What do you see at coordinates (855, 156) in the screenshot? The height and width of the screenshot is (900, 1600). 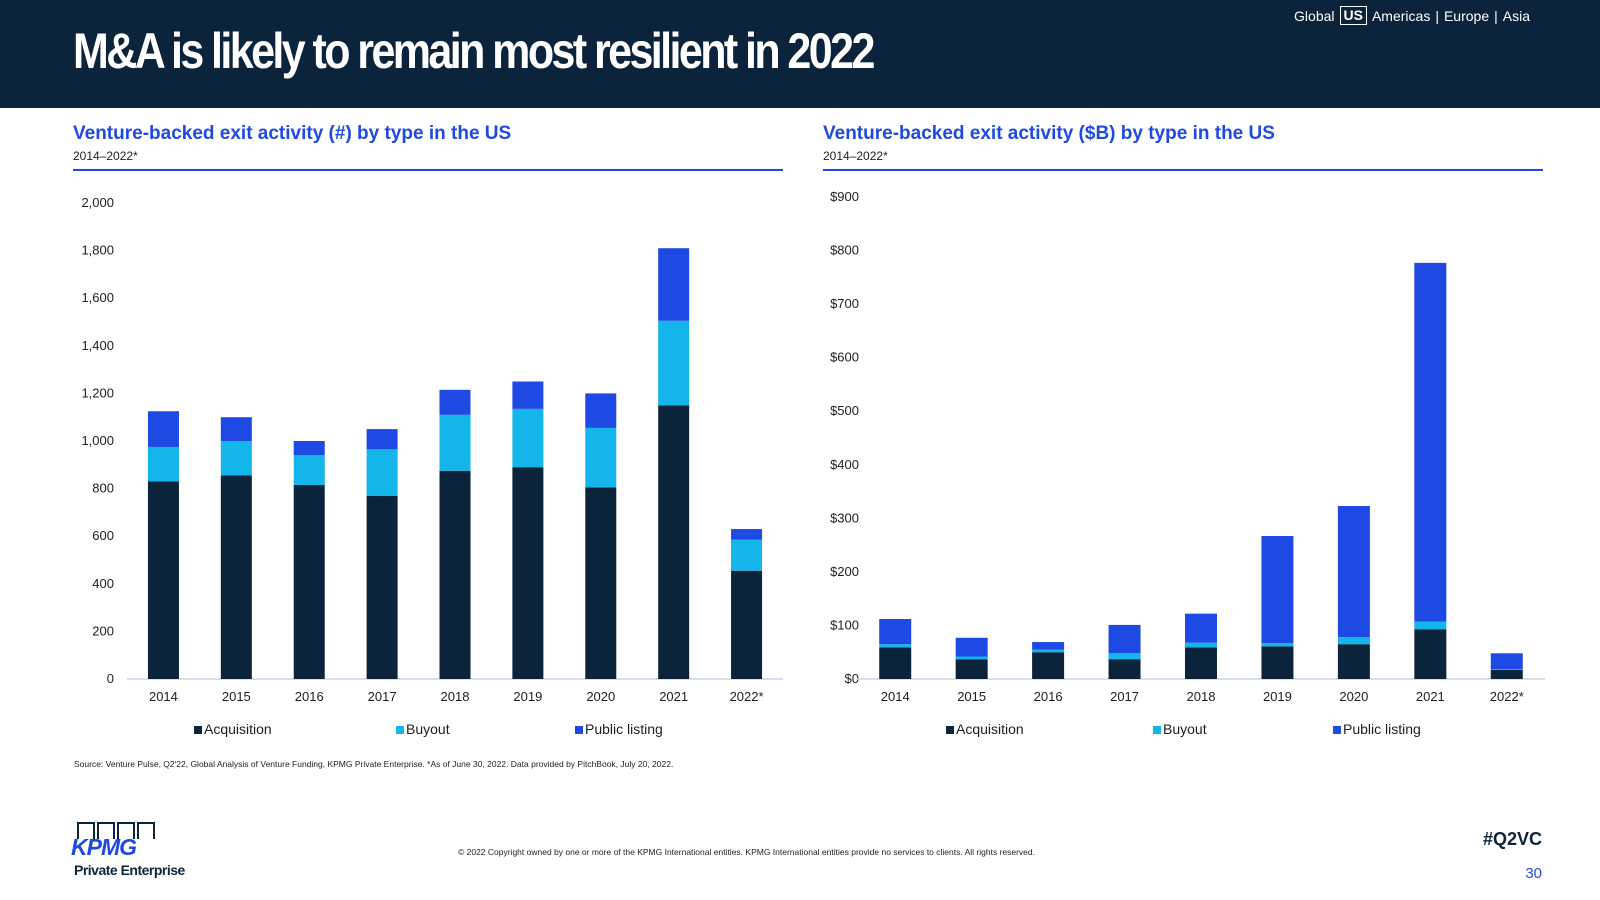 I see `right-chart-subtitle: 2014–2022*` at bounding box center [855, 156].